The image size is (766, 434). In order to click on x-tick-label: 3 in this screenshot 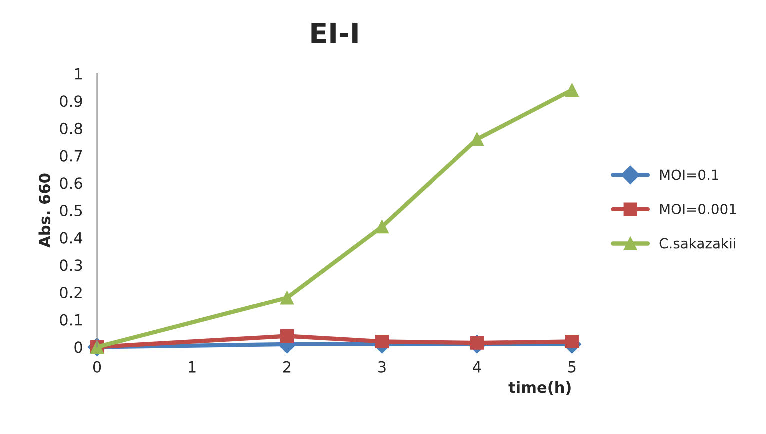, I will do `click(382, 367)`.